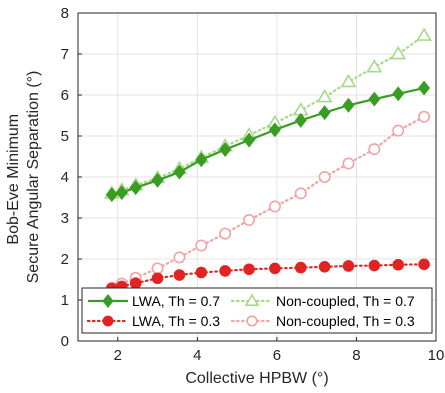  What do you see at coordinates (65, 300) in the screenshot?
I see `y-tick-label: 1` at bounding box center [65, 300].